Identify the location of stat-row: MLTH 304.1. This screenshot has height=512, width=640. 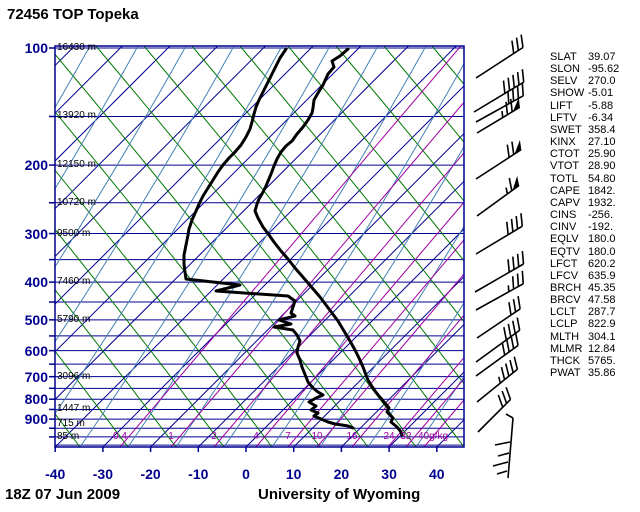
(584, 337).